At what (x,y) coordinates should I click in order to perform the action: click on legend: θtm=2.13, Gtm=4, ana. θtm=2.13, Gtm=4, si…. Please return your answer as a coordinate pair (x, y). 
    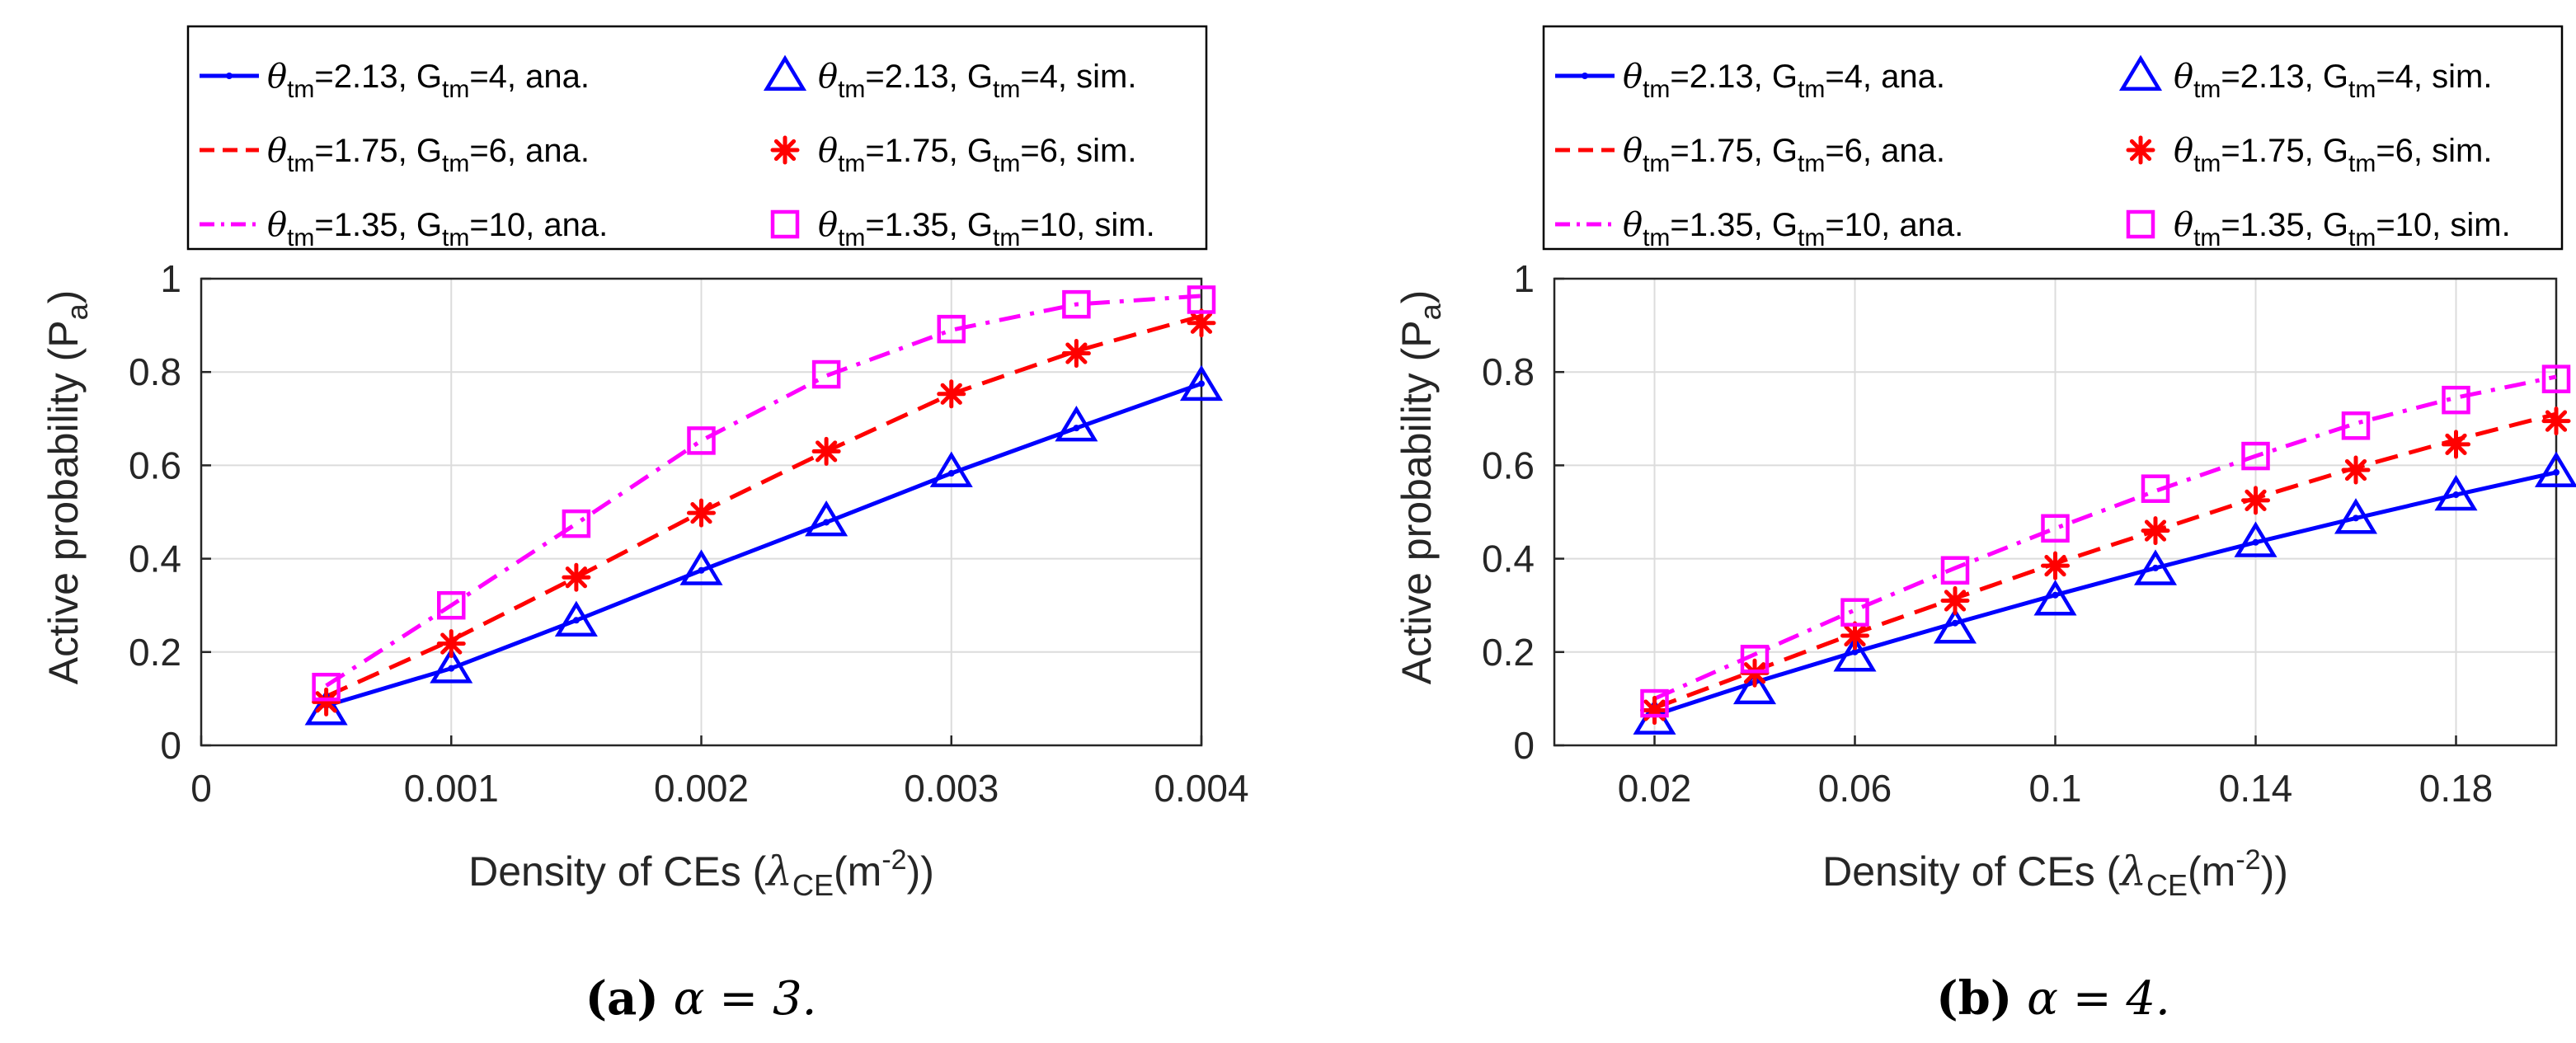
    Looking at the image, I should click on (697, 138).